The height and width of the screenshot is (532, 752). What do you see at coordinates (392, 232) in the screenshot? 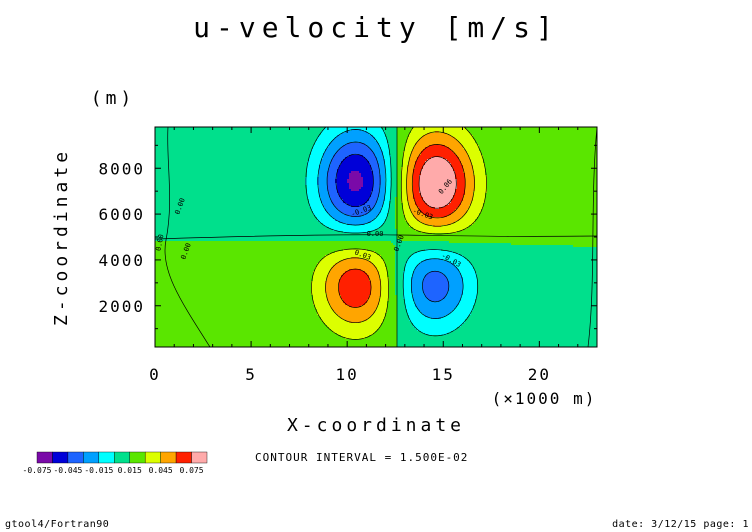
I see `contour-line-negative` at bounding box center [392, 232].